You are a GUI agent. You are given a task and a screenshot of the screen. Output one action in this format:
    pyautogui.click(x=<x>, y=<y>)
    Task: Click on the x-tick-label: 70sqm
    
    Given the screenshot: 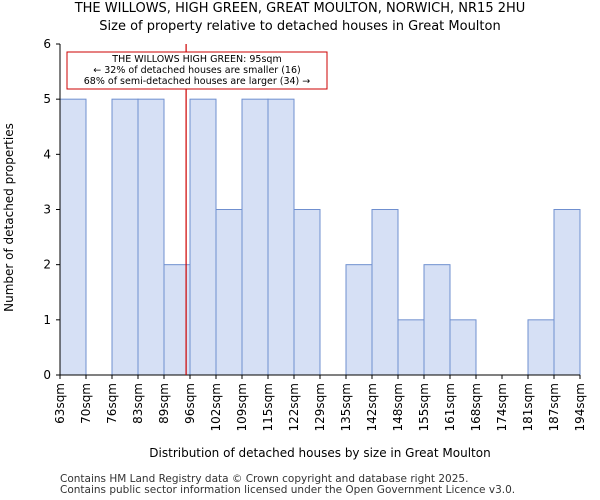 What is the action you would take?
    pyautogui.click(x=86, y=403)
    